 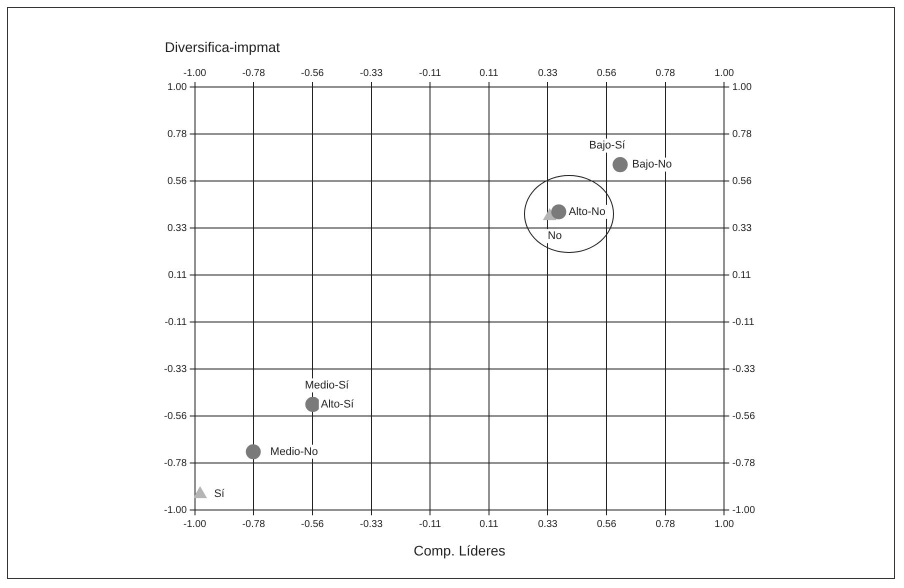 I want to click on annotation: Medio-No, so click(x=294, y=452).